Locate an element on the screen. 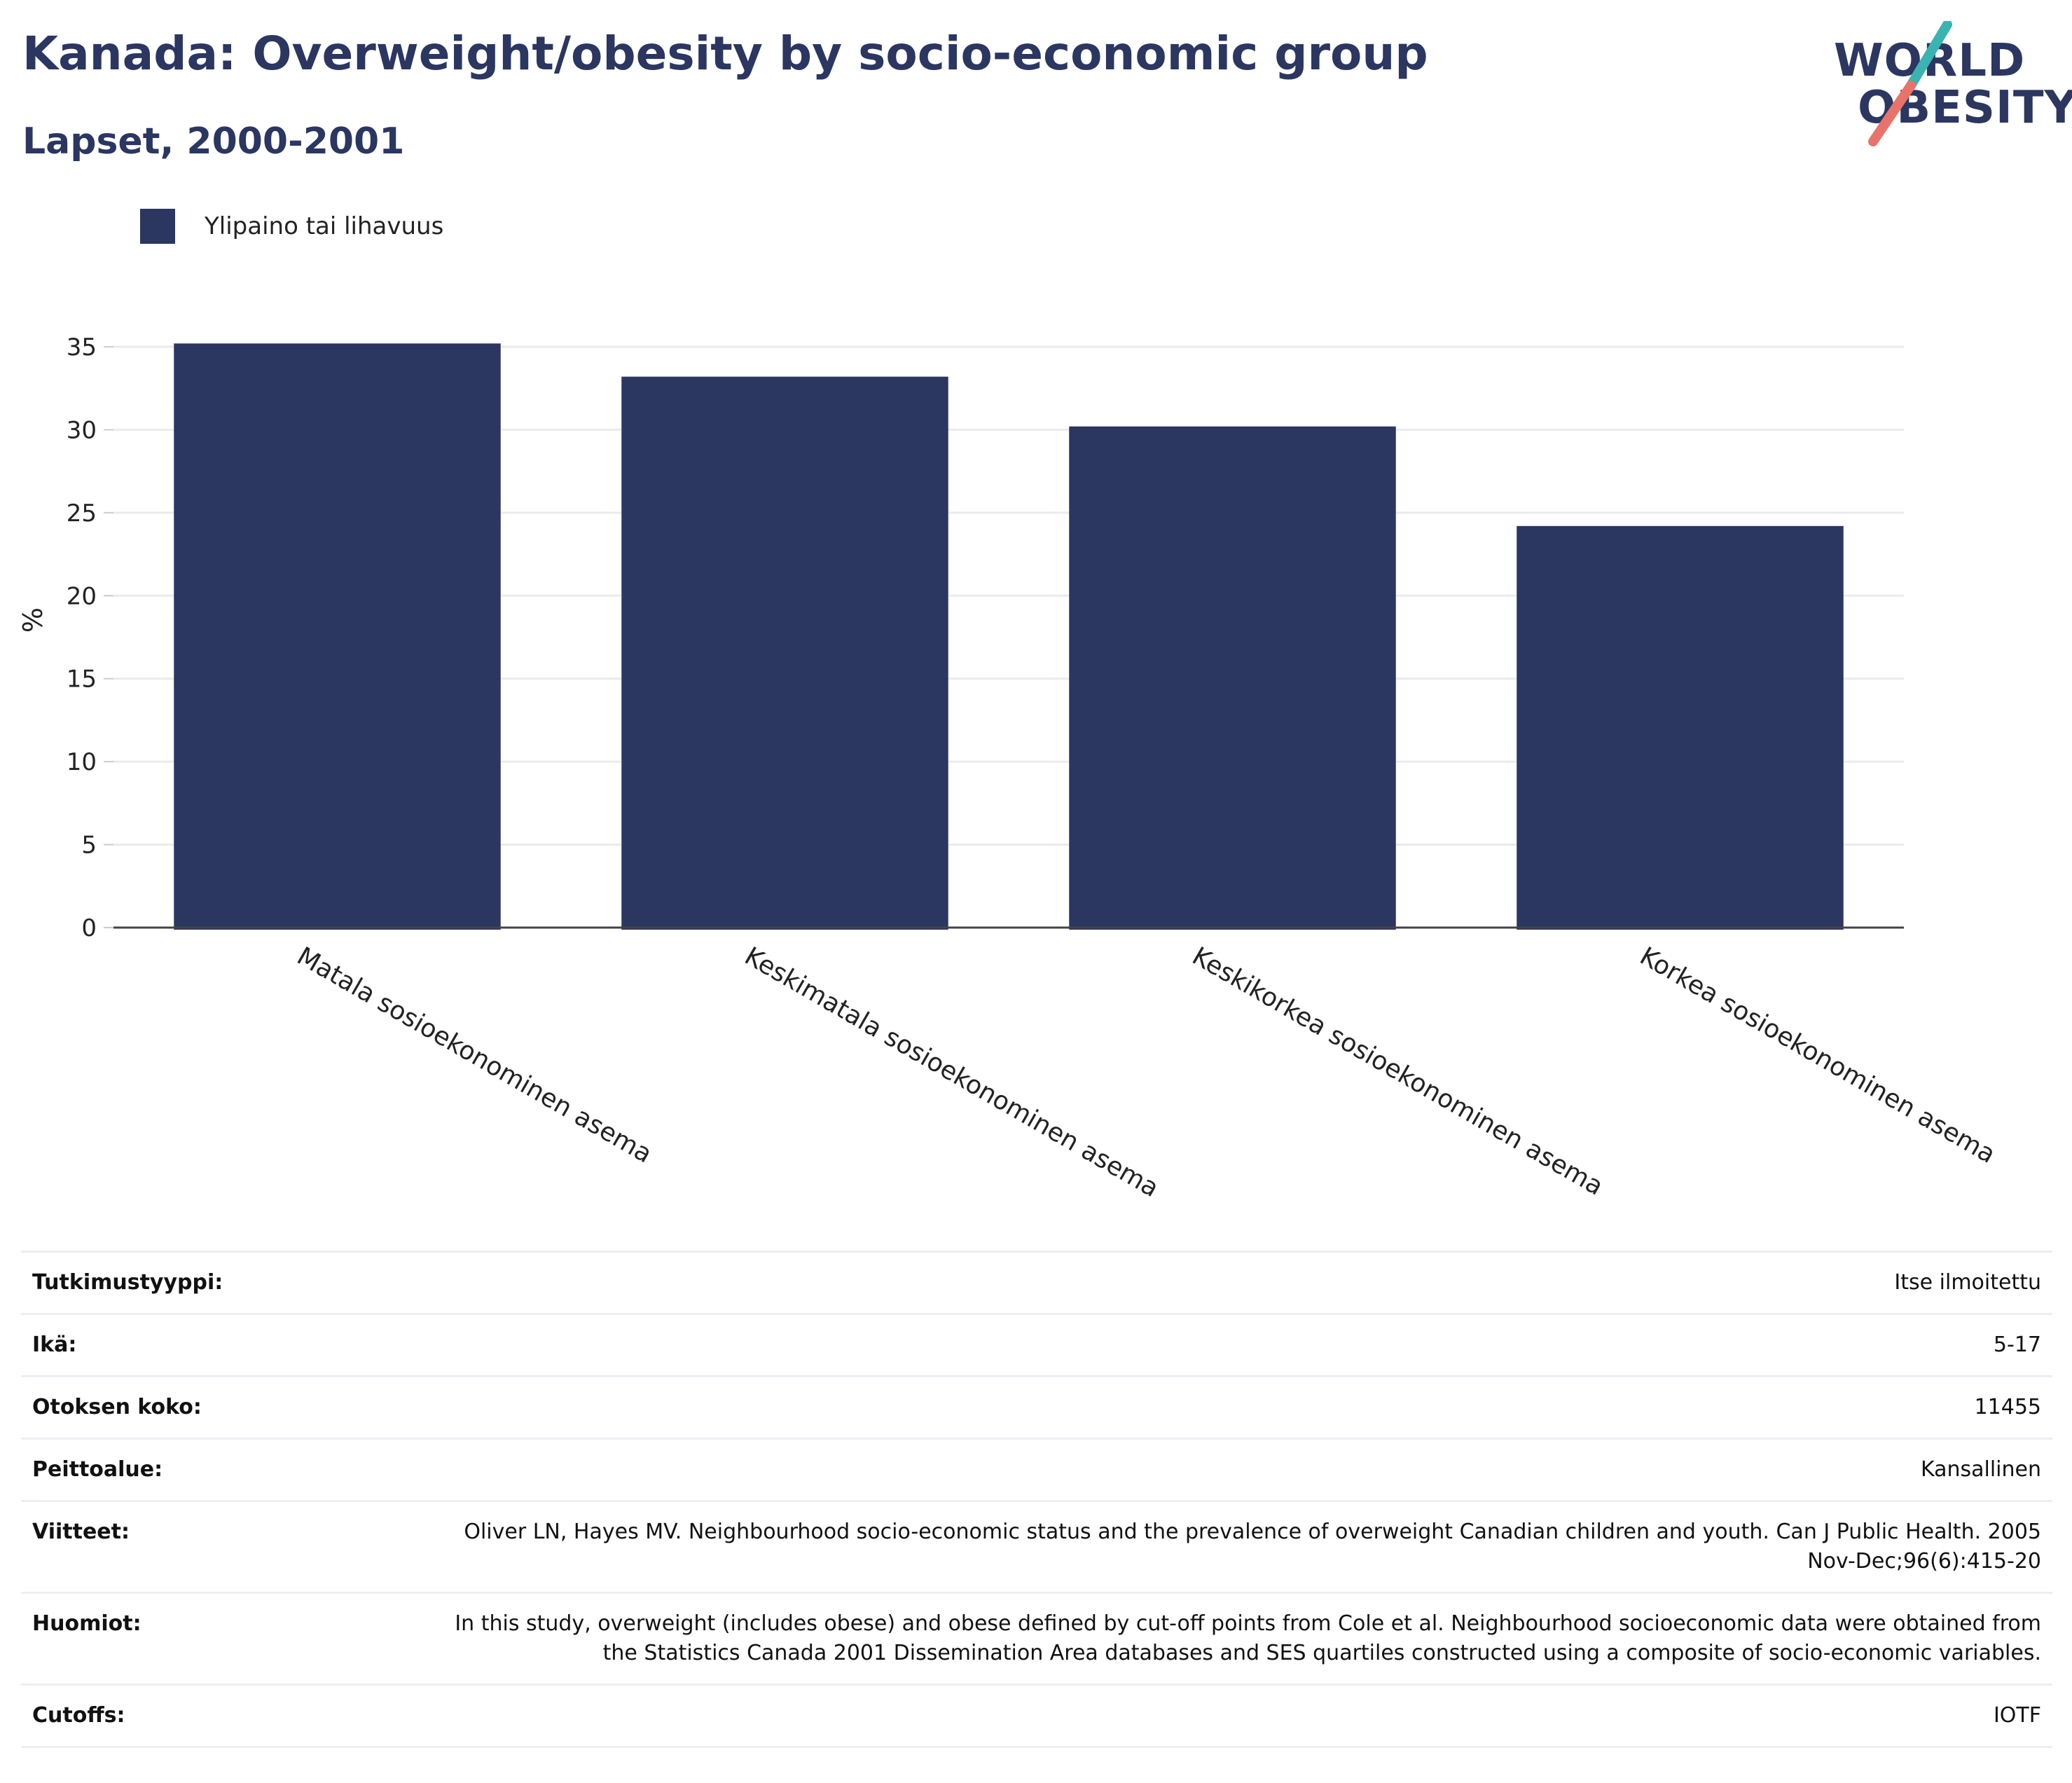  y-tick-label: 25 is located at coordinates (82, 514).